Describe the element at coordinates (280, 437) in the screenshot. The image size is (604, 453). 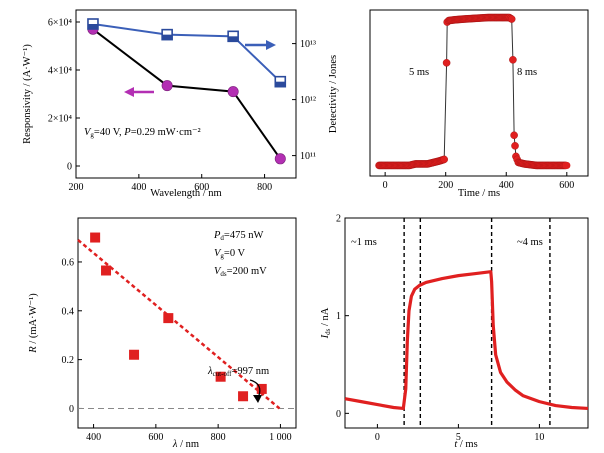
I see `x-tick-label-3: 1 000` at that location.